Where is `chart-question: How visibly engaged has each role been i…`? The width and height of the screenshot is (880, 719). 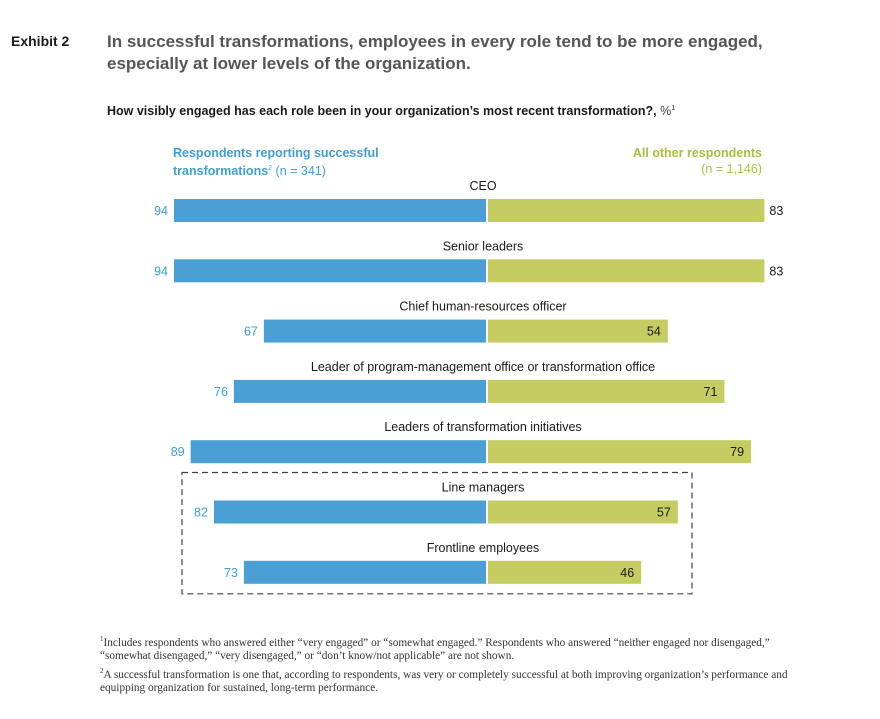 chart-question: How visibly engaged has each role been i… is located at coordinates (391, 111).